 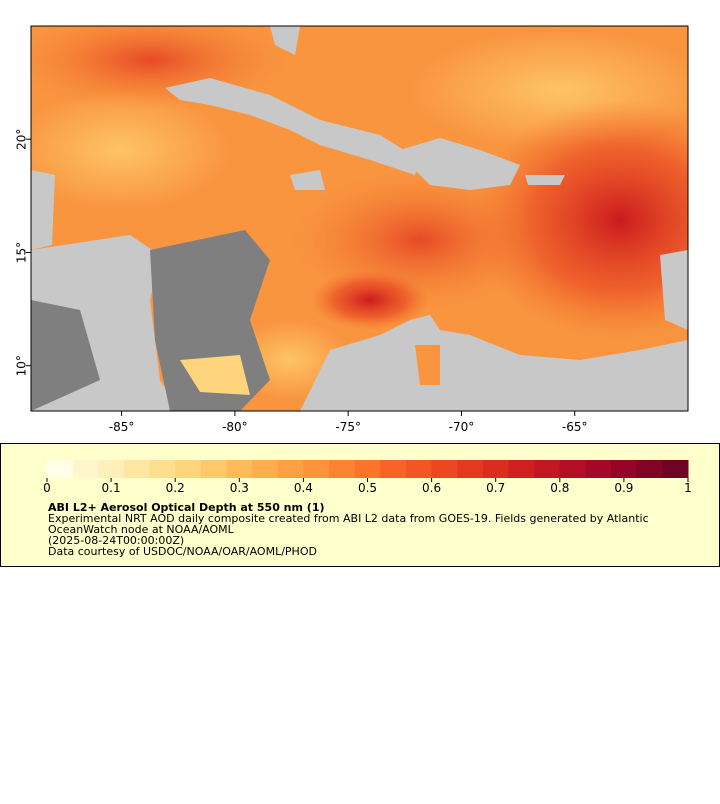 I want to click on colorbar-tick-label: 0.6, so click(x=431, y=488).